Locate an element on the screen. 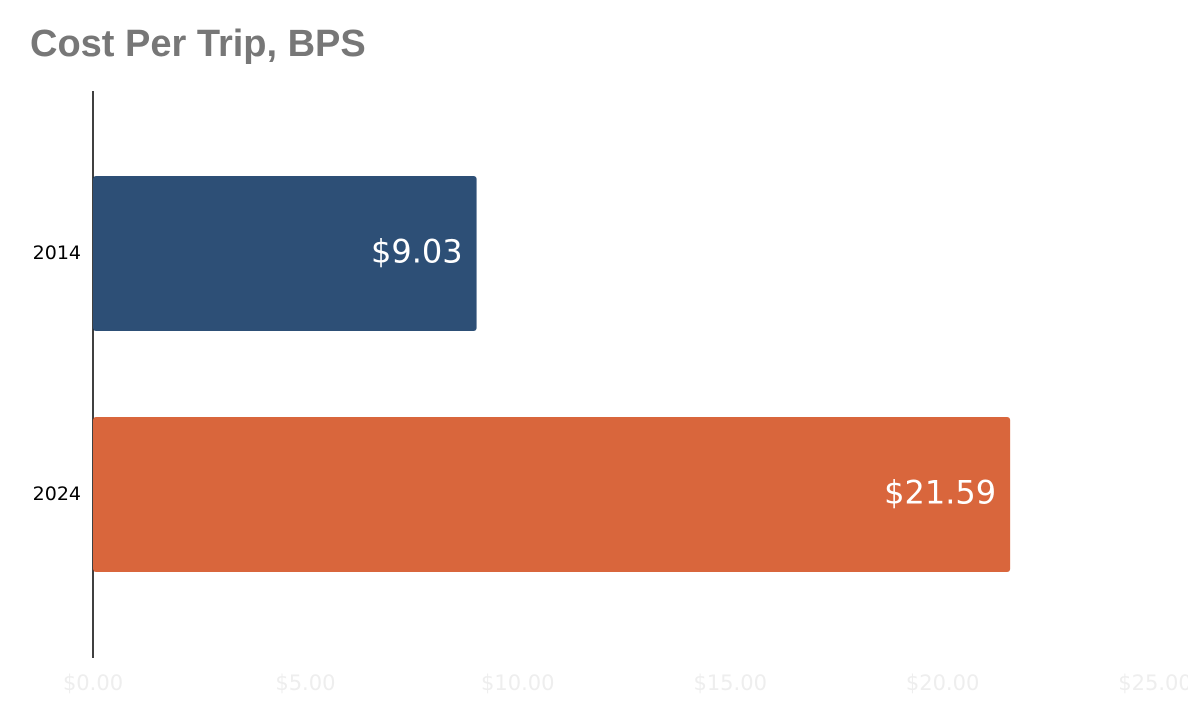 Image resolution: width=1188 pixels, height=718 pixels. x-tick-label: $25.00 is located at coordinates (1153, 683).